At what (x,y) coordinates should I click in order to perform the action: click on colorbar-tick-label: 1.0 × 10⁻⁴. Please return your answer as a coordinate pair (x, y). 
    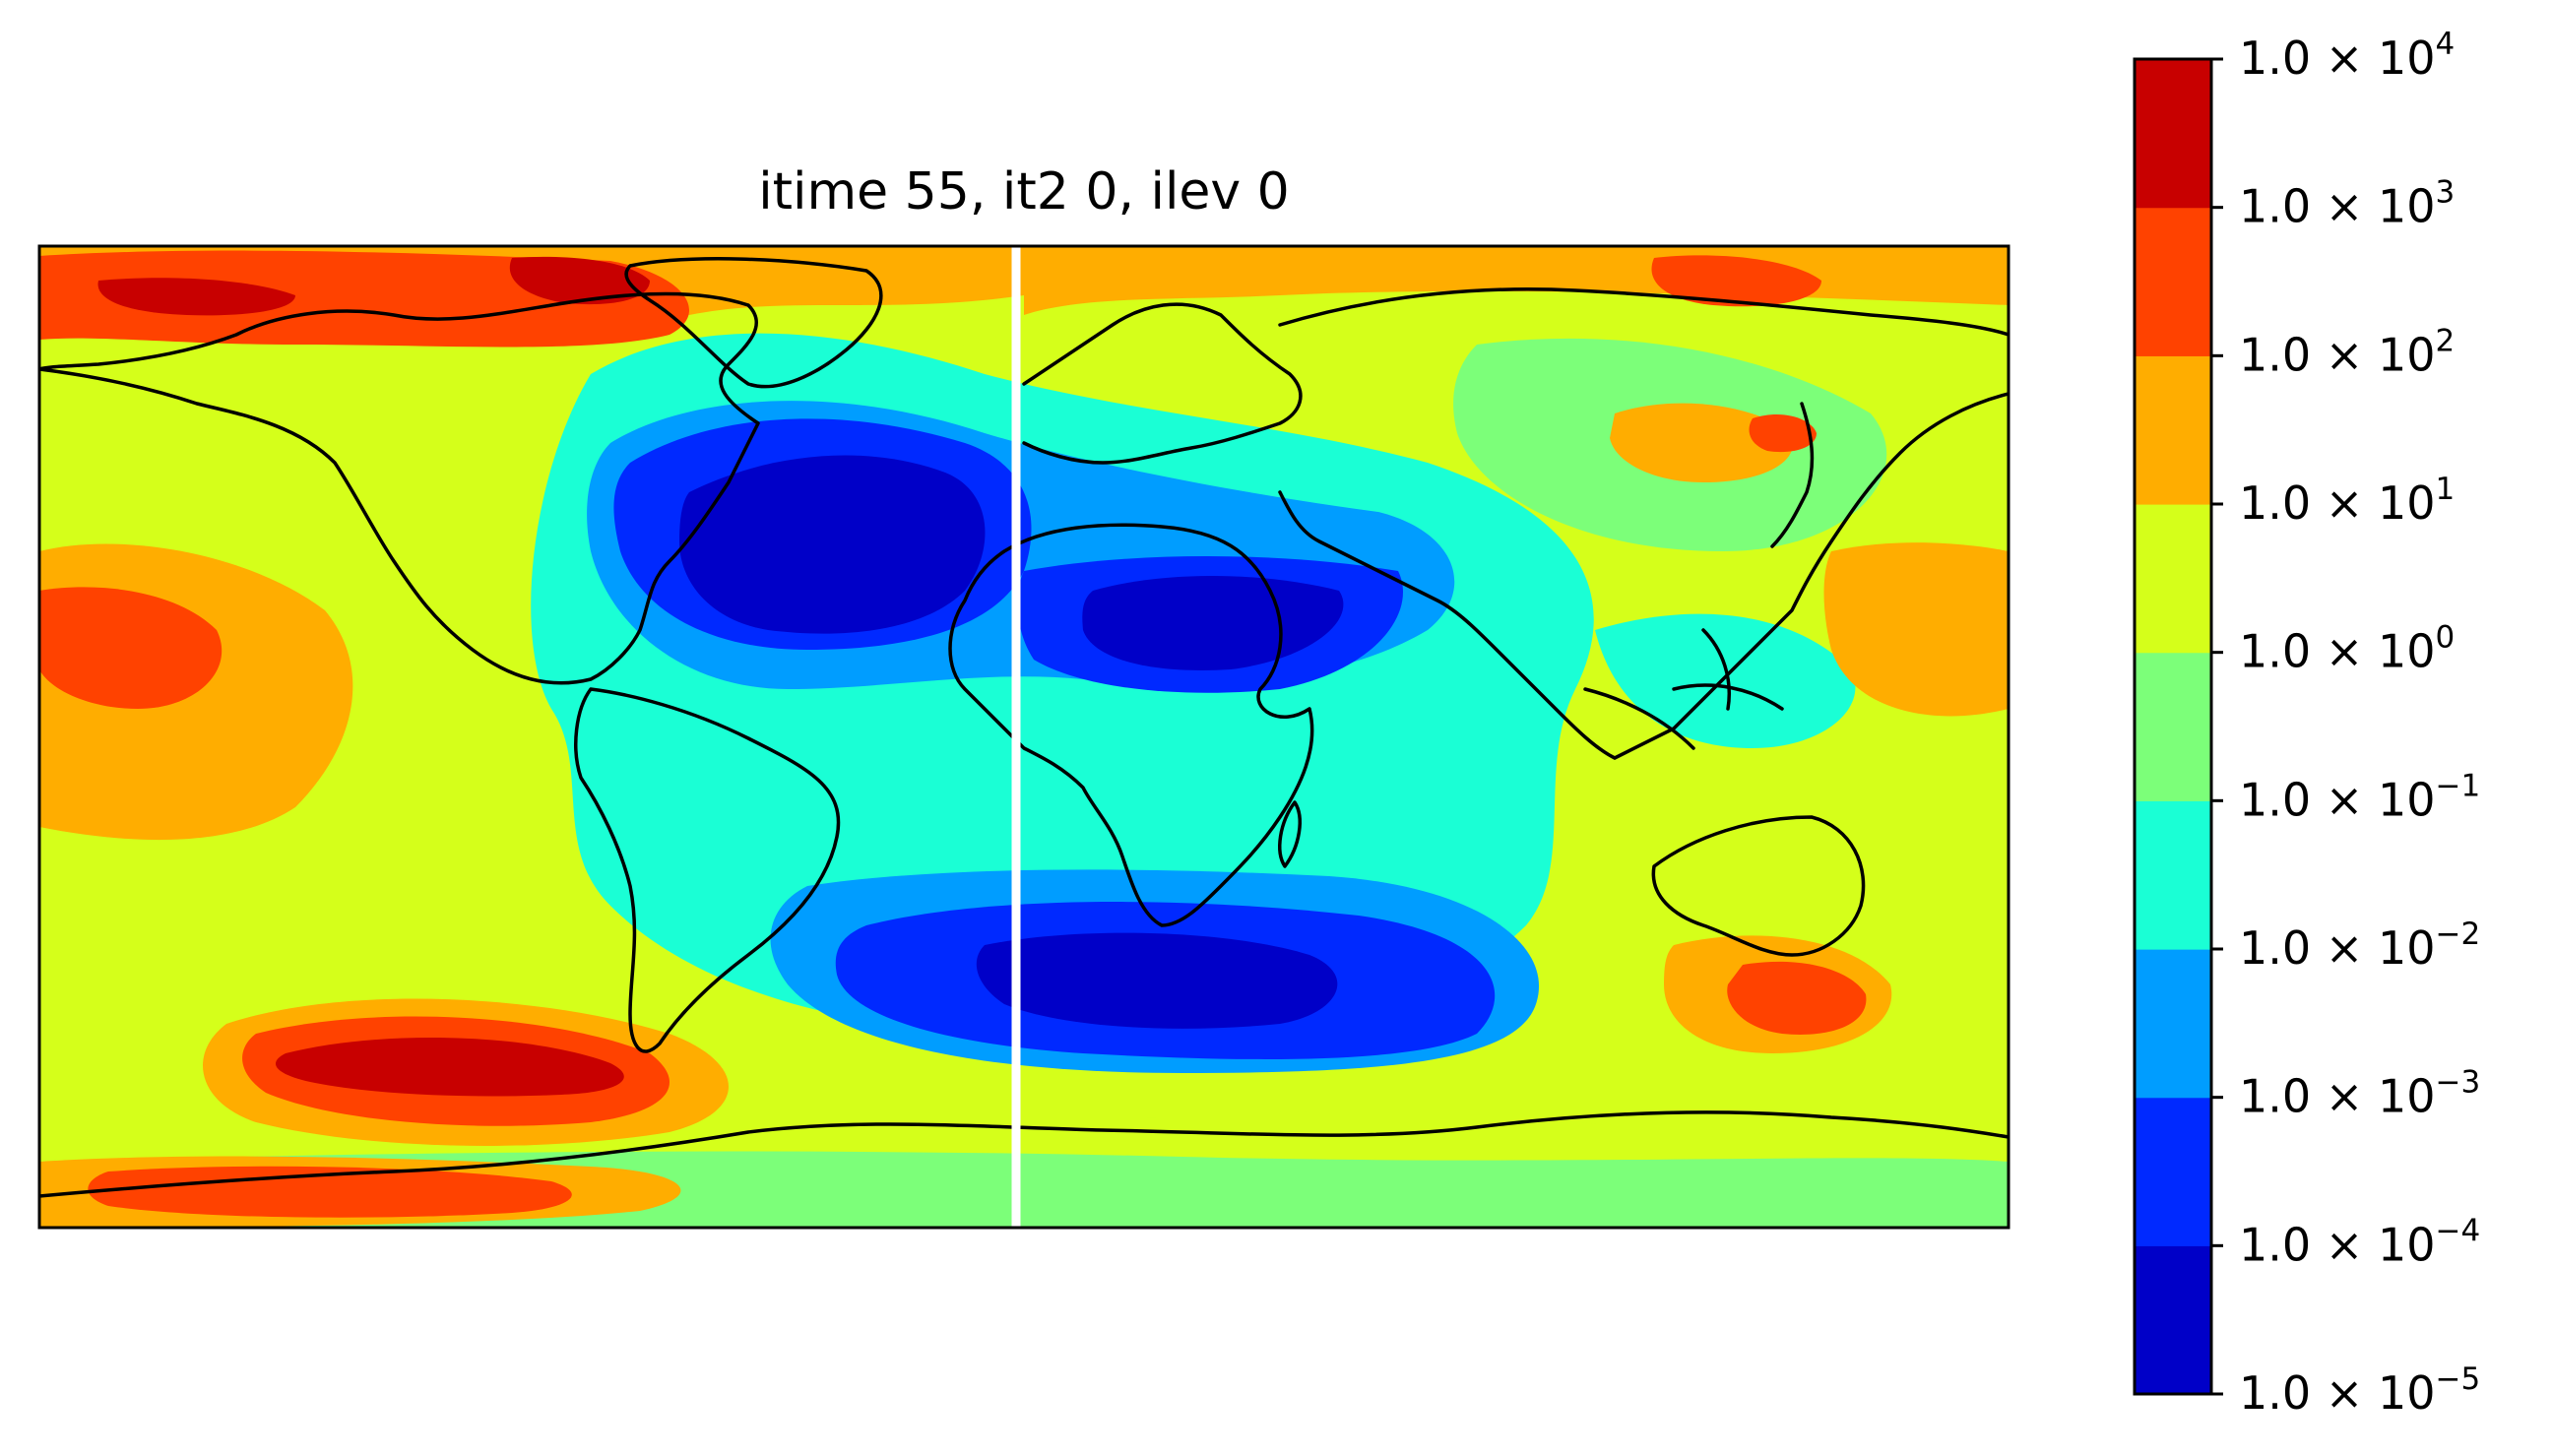
    Looking at the image, I should click on (2359, 1242).